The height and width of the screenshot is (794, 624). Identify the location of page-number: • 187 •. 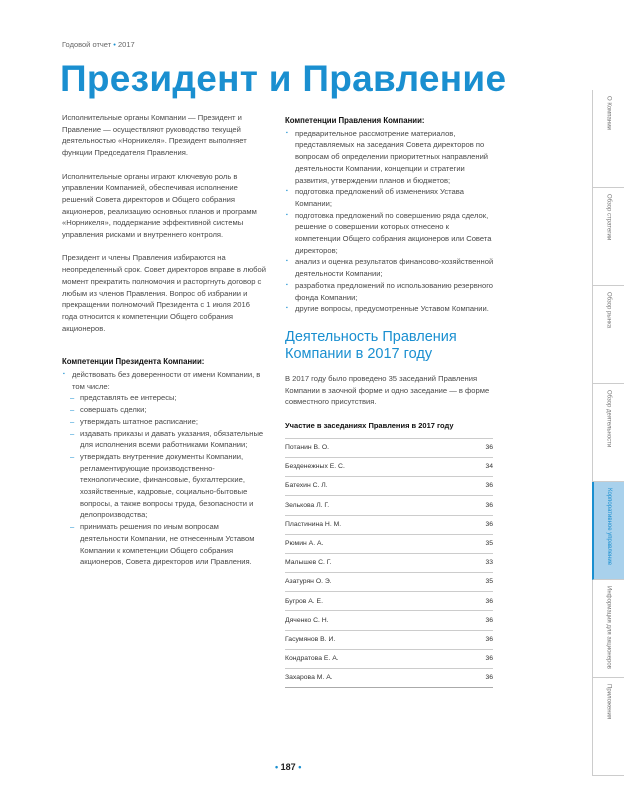
(288, 767).